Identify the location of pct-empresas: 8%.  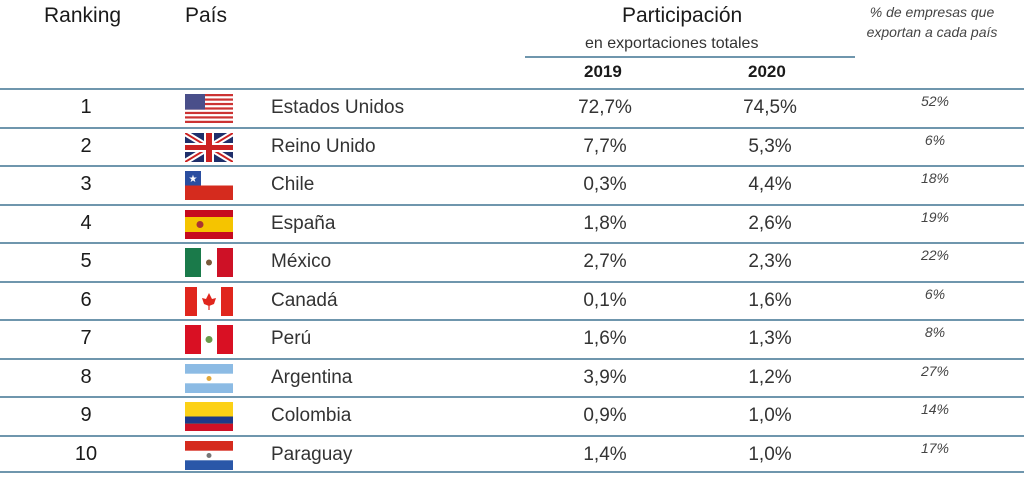
(935, 332).